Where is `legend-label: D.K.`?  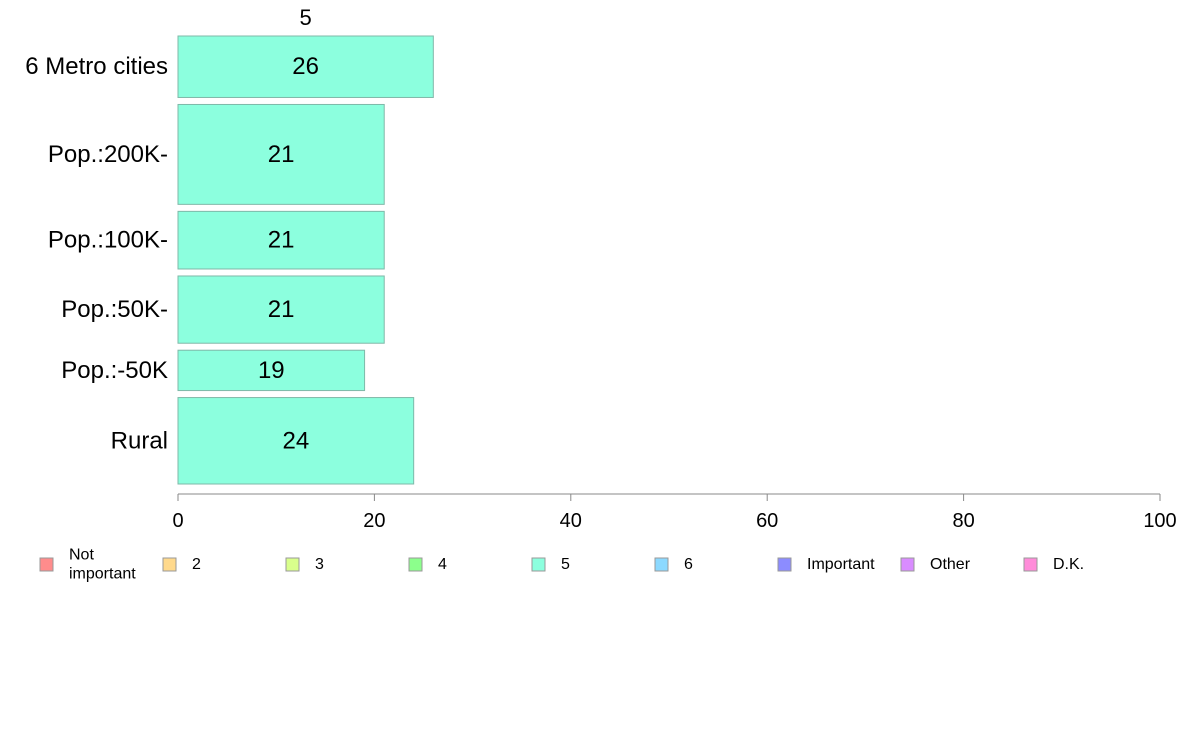
legend-label: D.K. is located at coordinates (1068, 564).